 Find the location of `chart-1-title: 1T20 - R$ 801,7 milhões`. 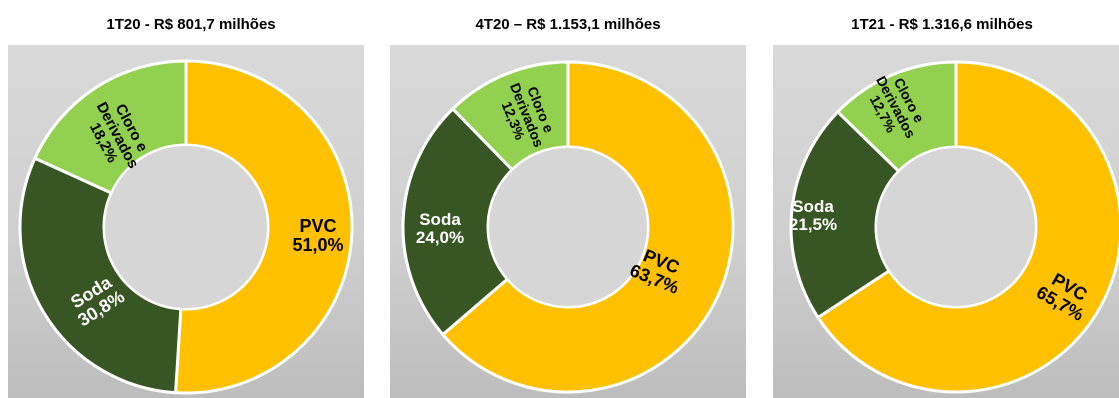

chart-1-title: 1T20 - R$ 801,7 milhões is located at coordinates (191, 24).